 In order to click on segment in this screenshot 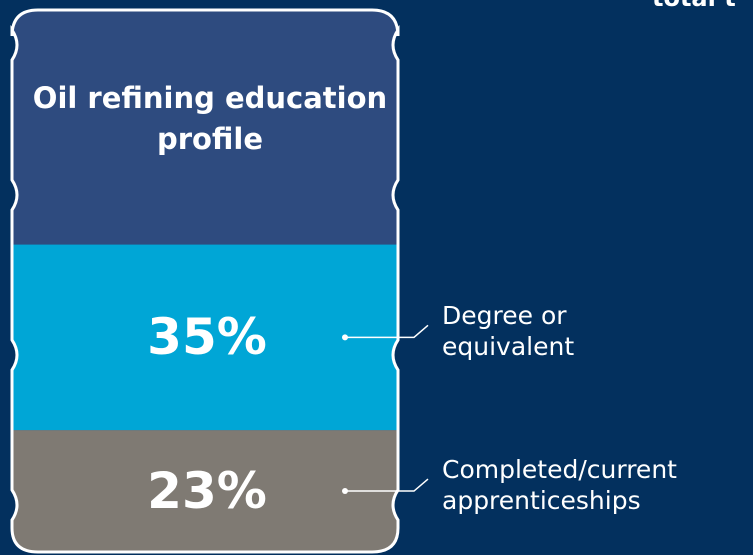, I will do `click(205, 491)`.